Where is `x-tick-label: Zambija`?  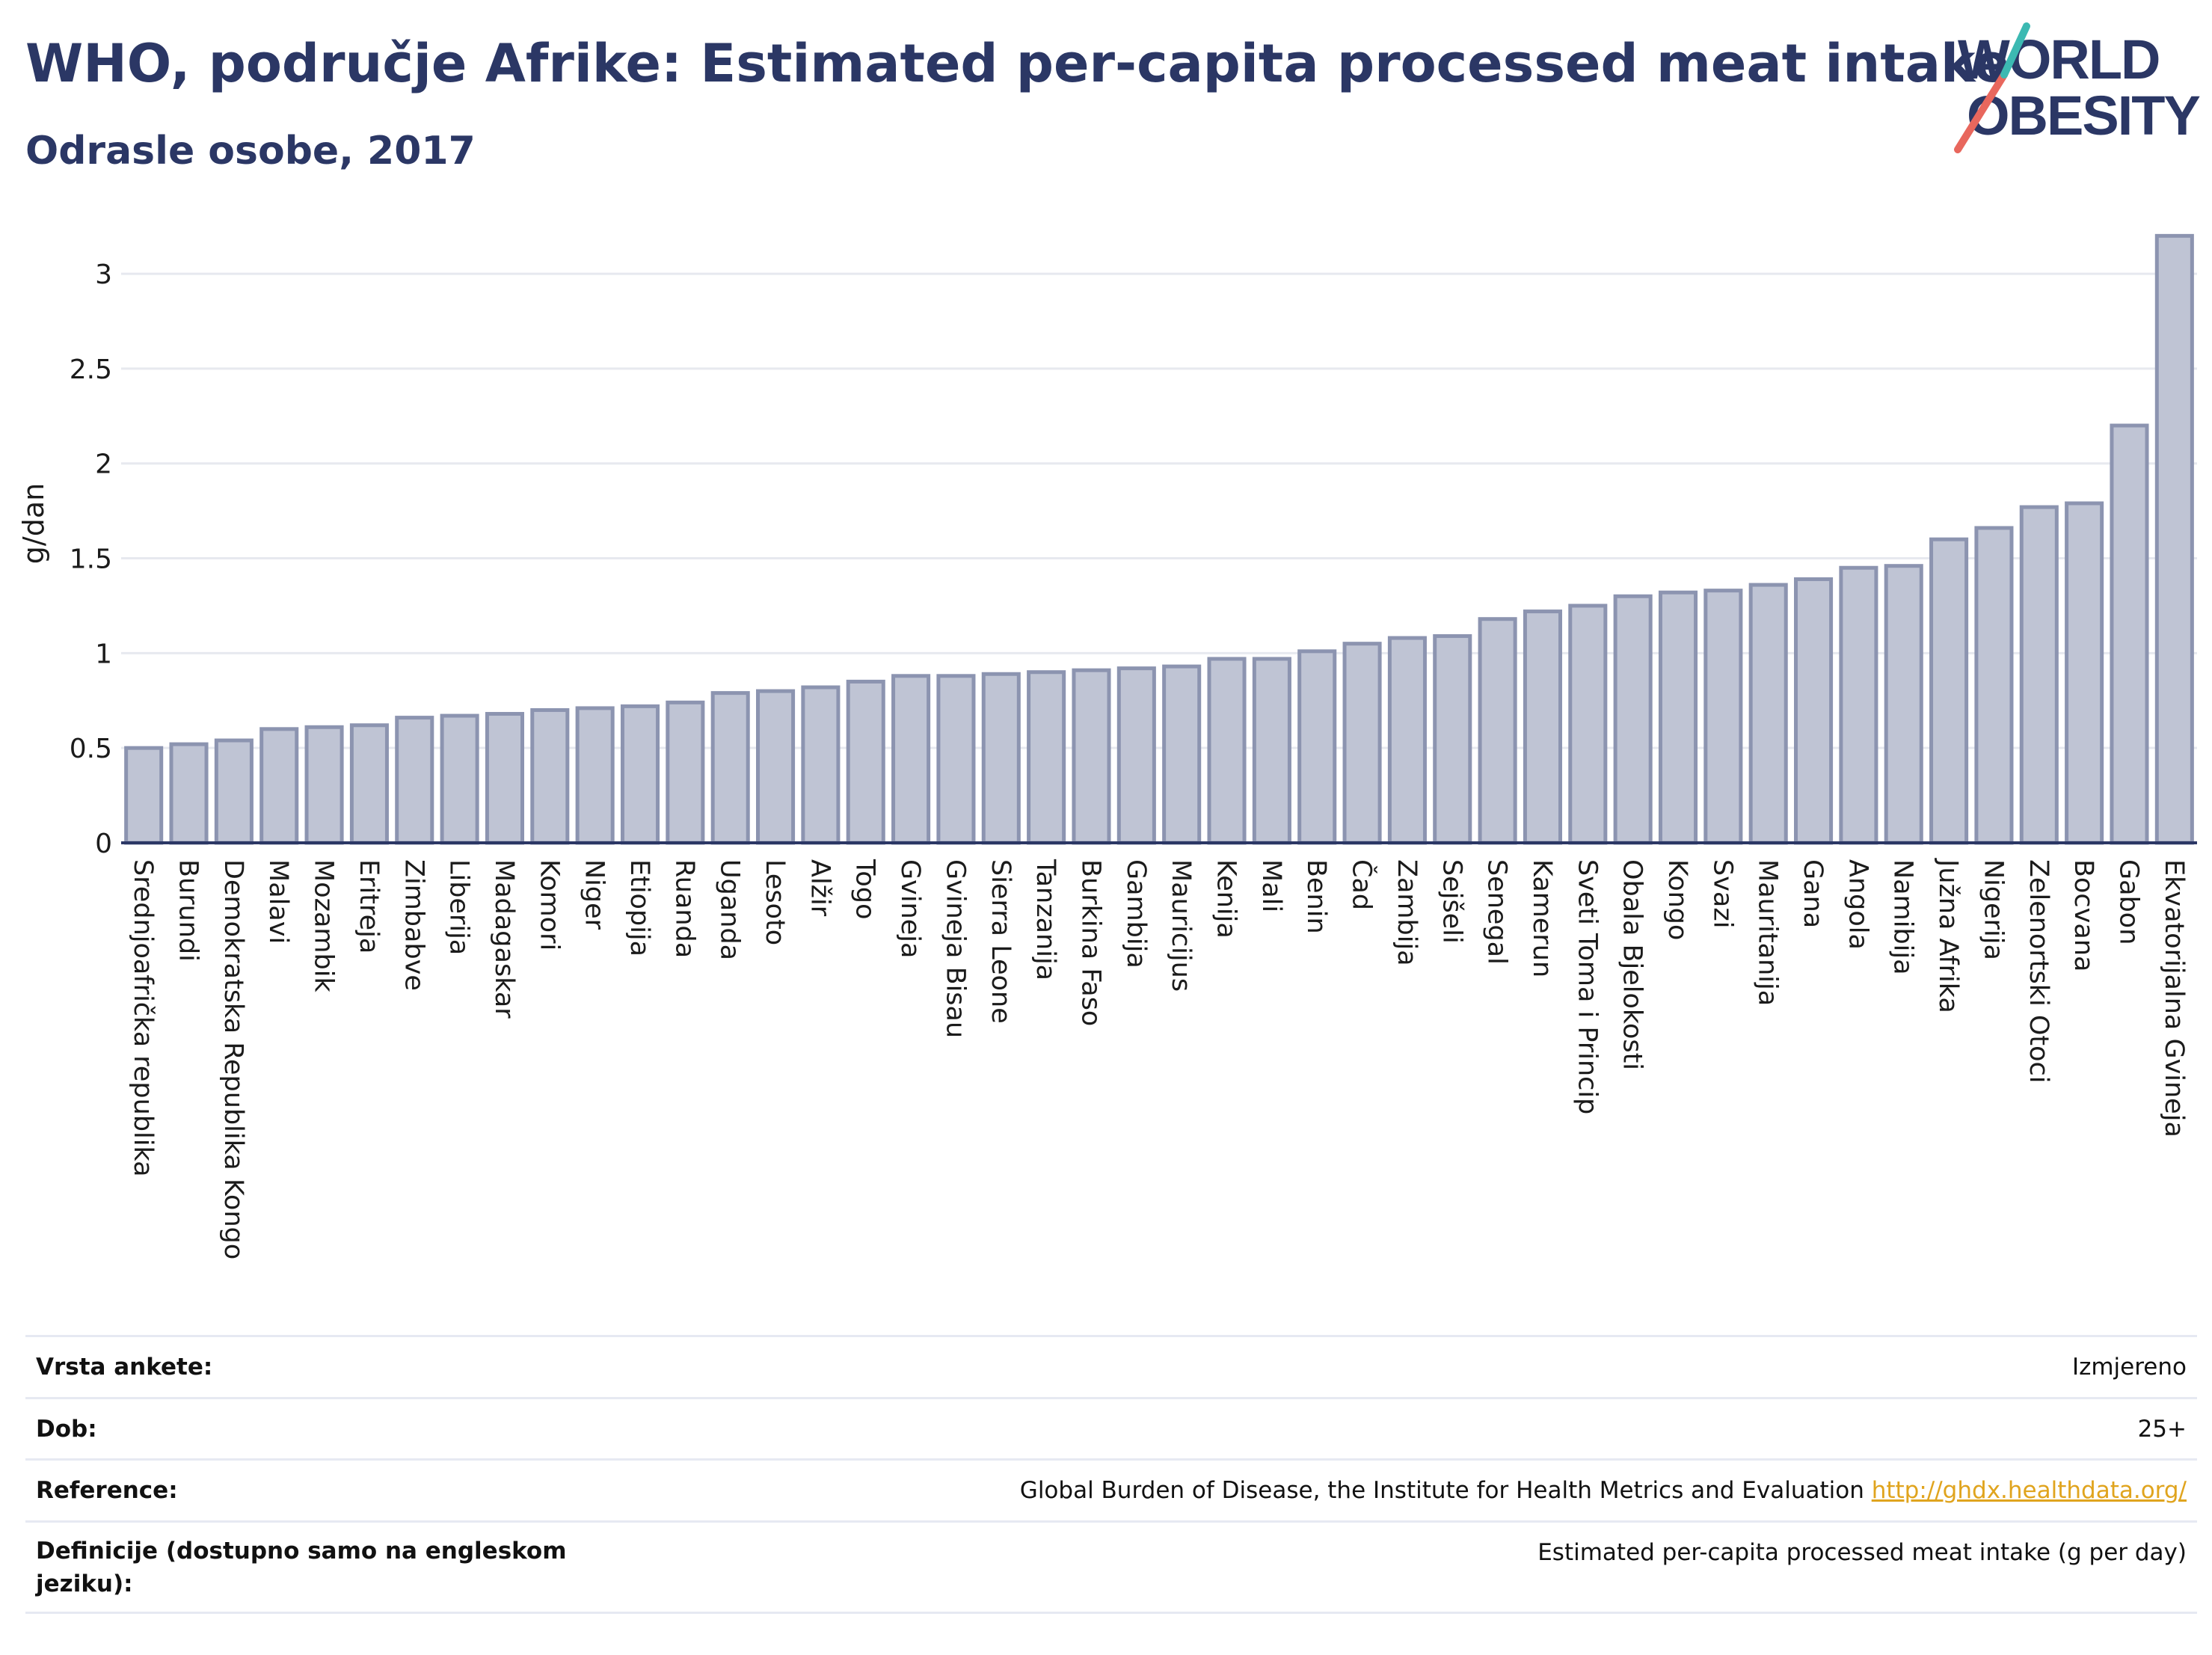 x-tick-label: Zambija is located at coordinates (1407, 912).